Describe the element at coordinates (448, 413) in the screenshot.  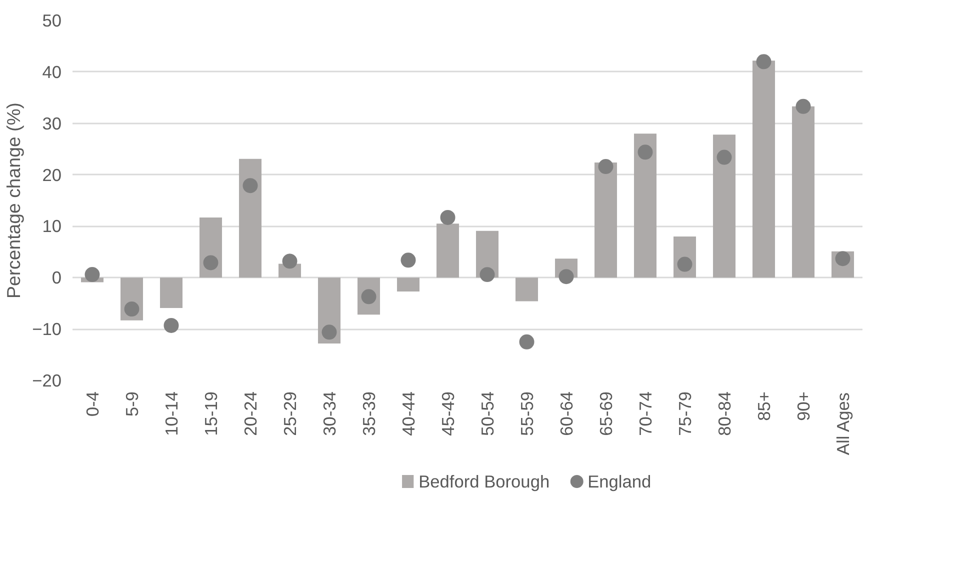
I see `x-tick-label: 45-49` at that location.